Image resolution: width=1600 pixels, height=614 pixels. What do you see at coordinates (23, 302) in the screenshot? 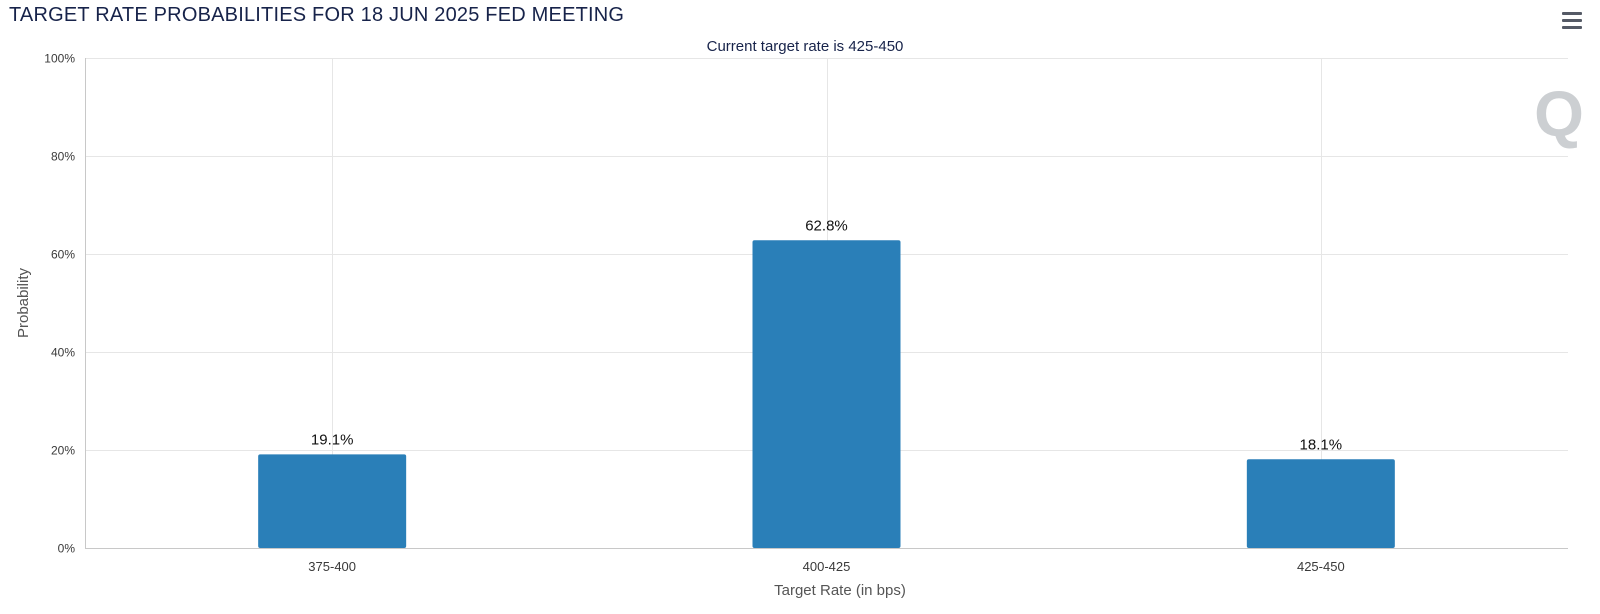
I see `y-axis-title: Probability` at bounding box center [23, 302].